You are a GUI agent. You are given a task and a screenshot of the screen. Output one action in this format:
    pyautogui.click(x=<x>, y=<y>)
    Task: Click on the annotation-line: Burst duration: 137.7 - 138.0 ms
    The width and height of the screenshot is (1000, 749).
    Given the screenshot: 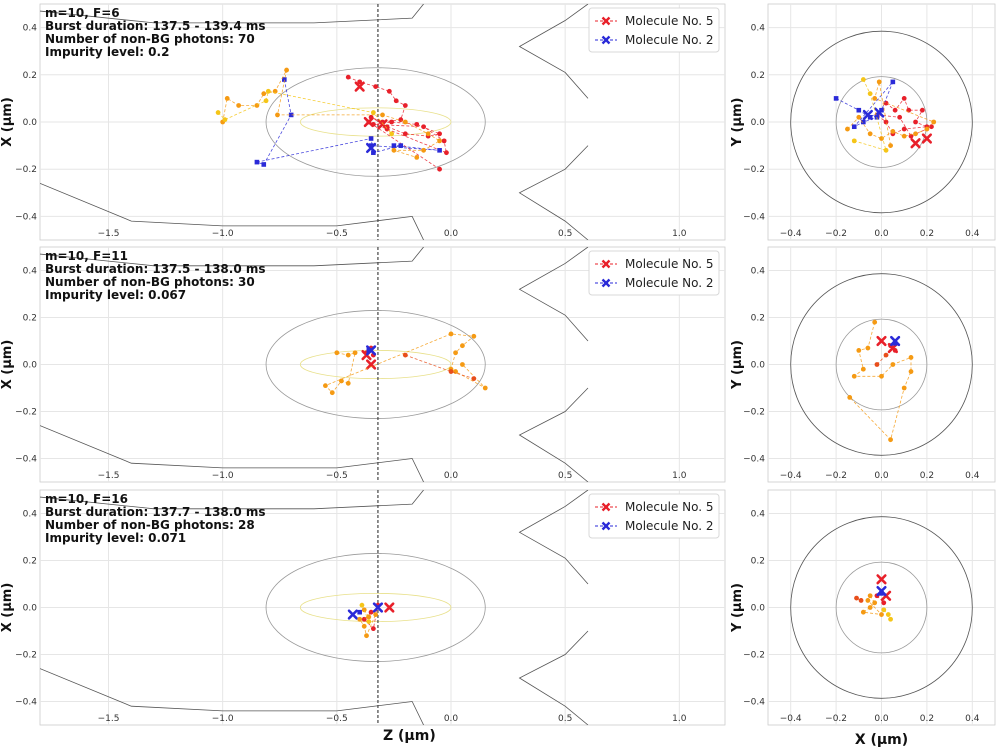 What is the action you would take?
    pyautogui.click(x=155, y=512)
    